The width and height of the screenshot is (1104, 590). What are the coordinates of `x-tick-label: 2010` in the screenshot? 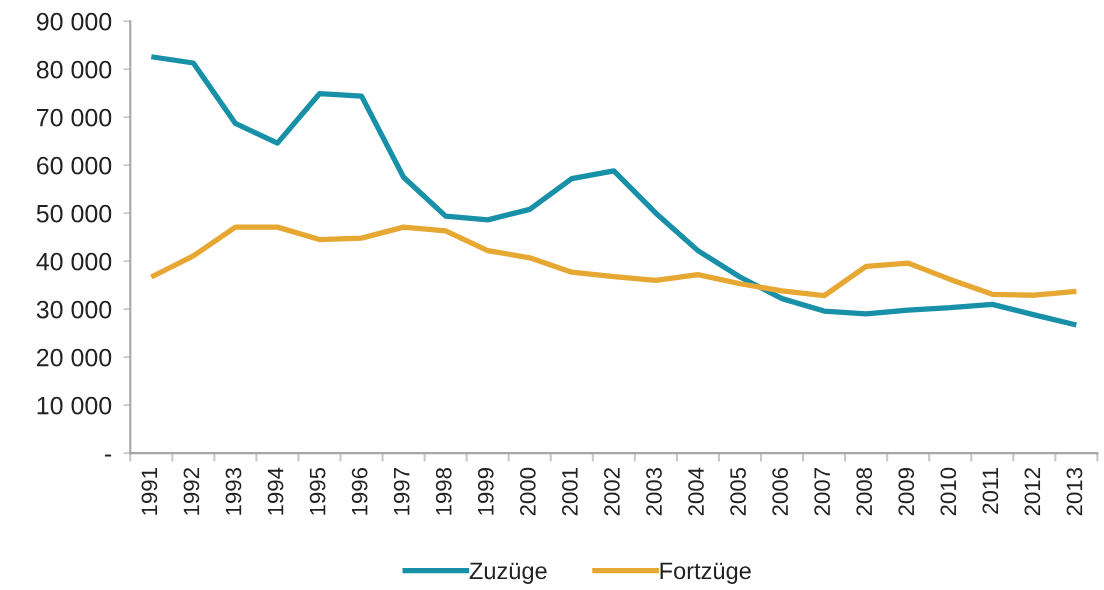 It's located at (948, 491).